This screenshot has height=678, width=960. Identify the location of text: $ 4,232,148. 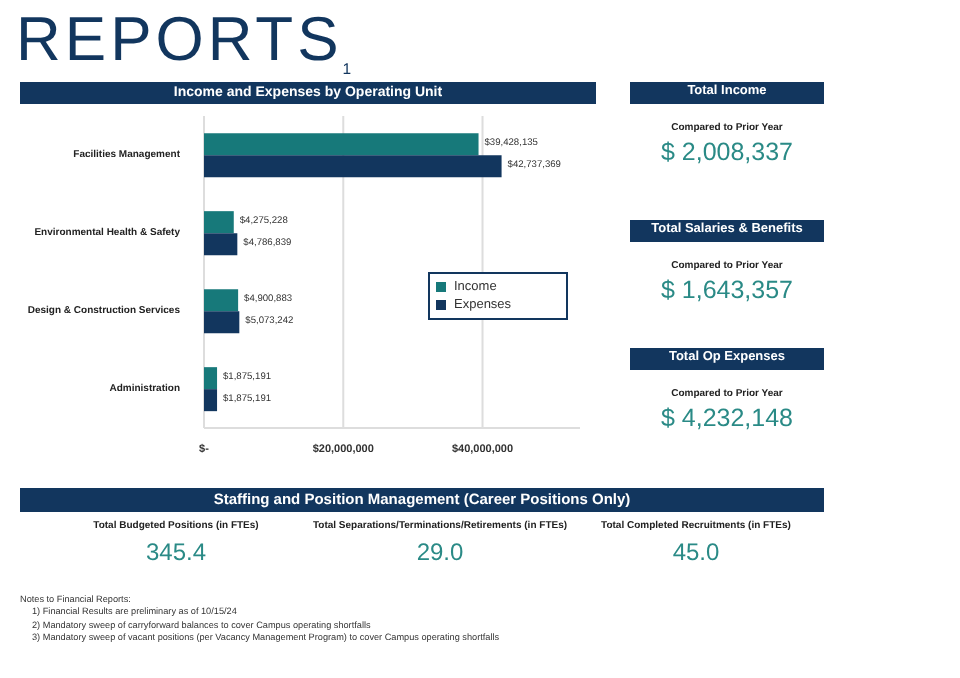
(727, 417).